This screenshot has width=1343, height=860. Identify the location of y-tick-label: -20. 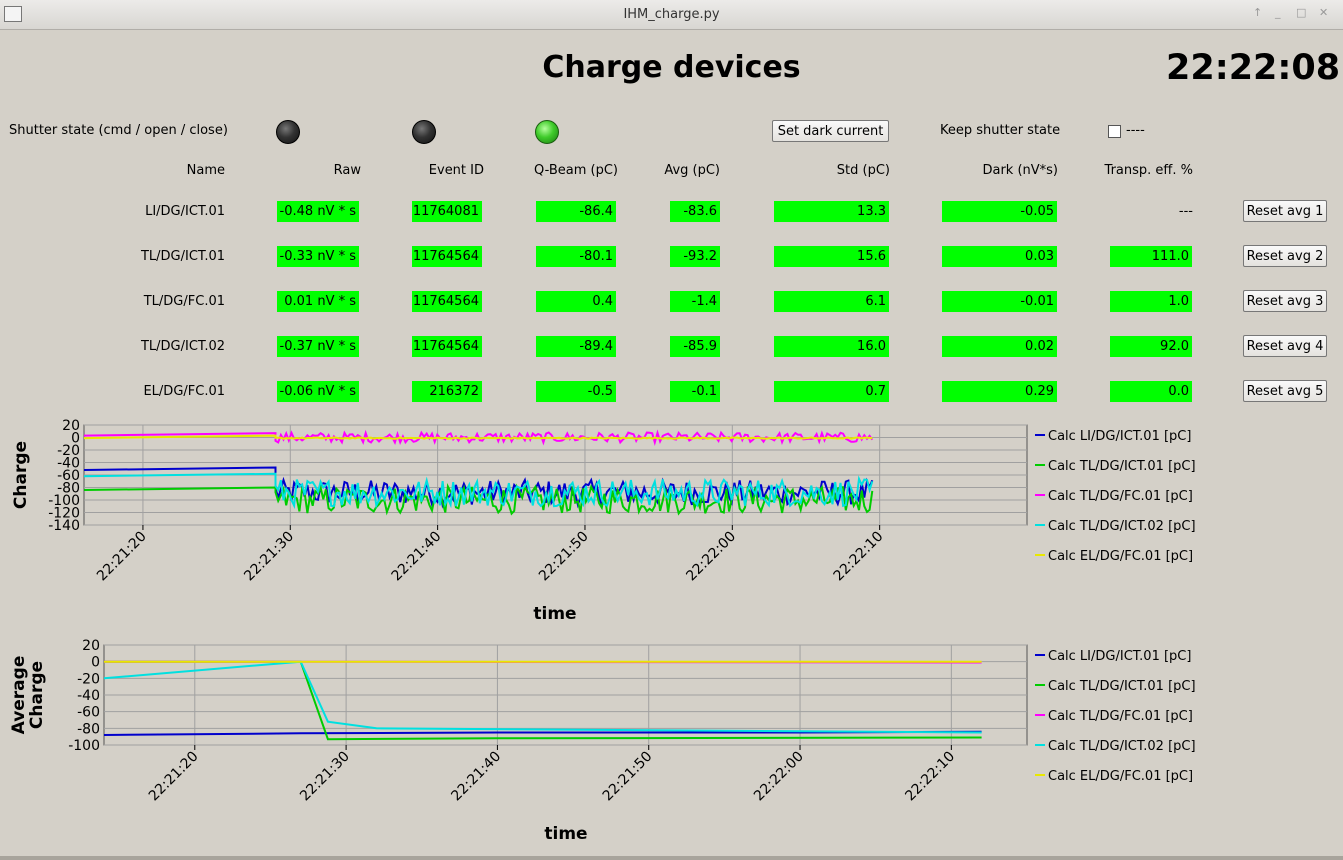
(88, 679).